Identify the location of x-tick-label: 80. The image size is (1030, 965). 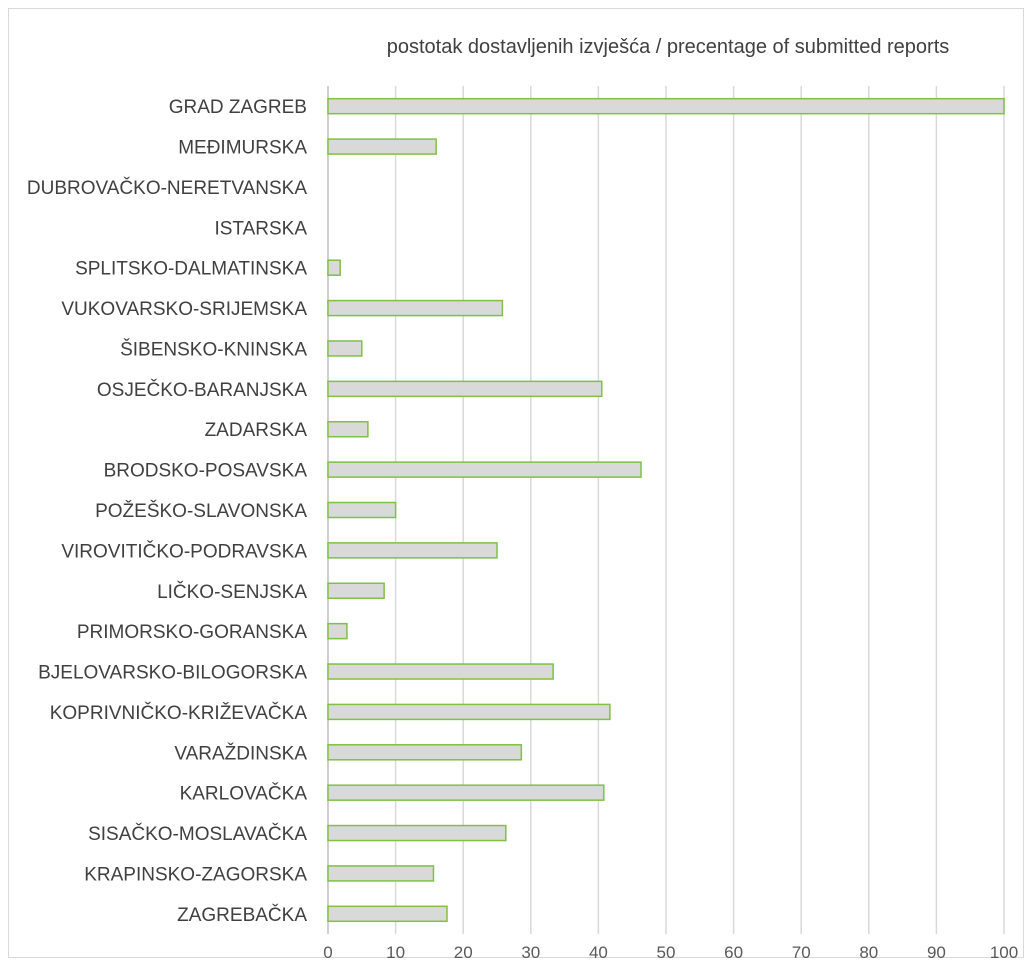
(868, 952).